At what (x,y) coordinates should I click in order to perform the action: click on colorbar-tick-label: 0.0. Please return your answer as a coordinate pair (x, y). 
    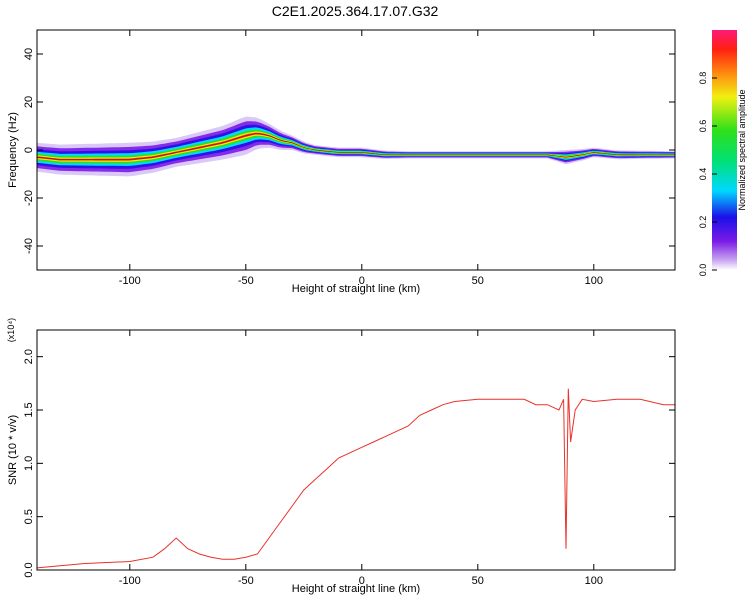
    Looking at the image, I should click on (703, 270).